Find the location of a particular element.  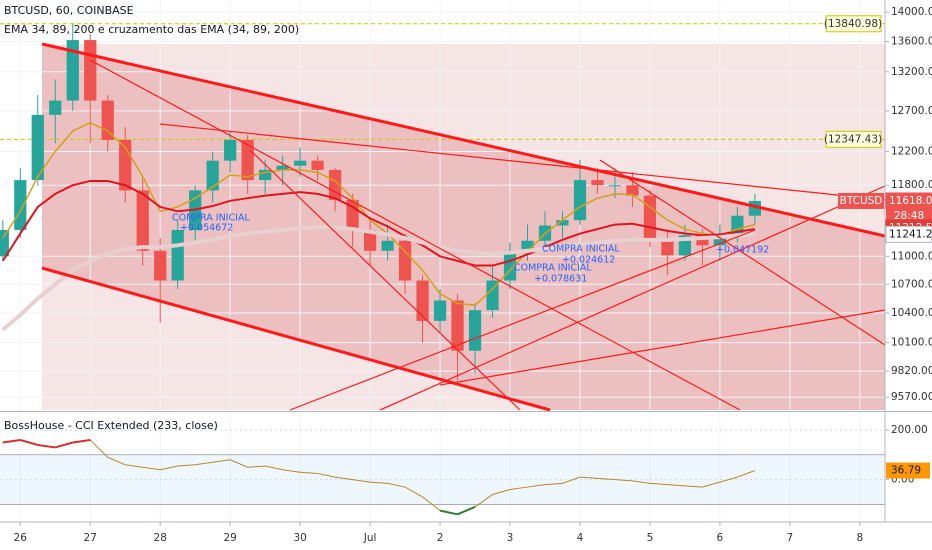

x-tick-label: 2 is located at coordinates (440, 538).